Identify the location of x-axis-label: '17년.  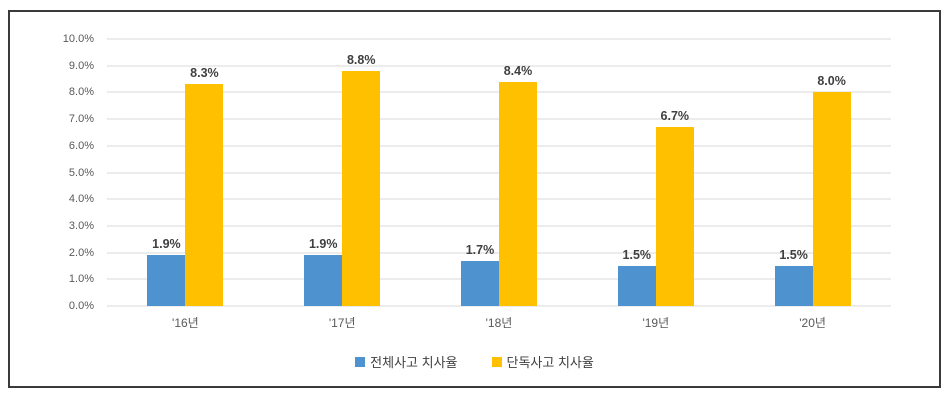
(342, 323).